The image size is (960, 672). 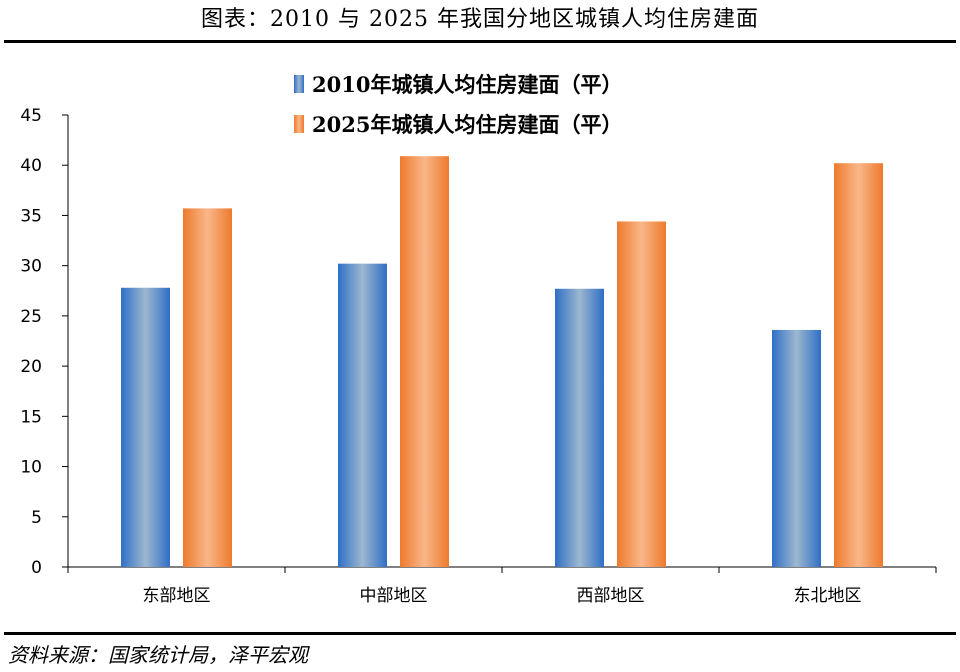 What do you see at coordinates (31, 367) in the screenshot?
I see `y-tick-label: 20` at bounding box center [31, 367].